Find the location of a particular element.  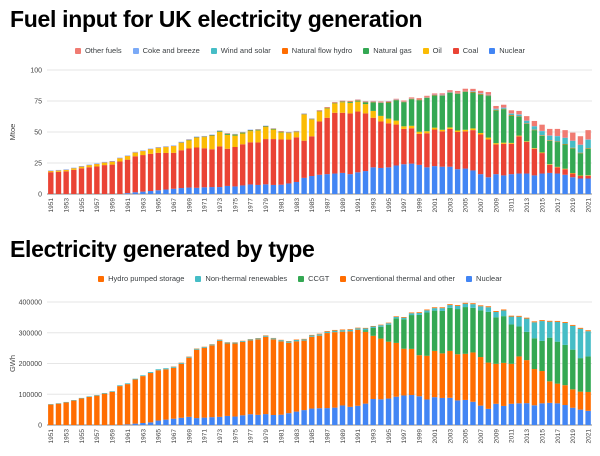

x-tick-label: 2001 is located at coordinates (435, 436).